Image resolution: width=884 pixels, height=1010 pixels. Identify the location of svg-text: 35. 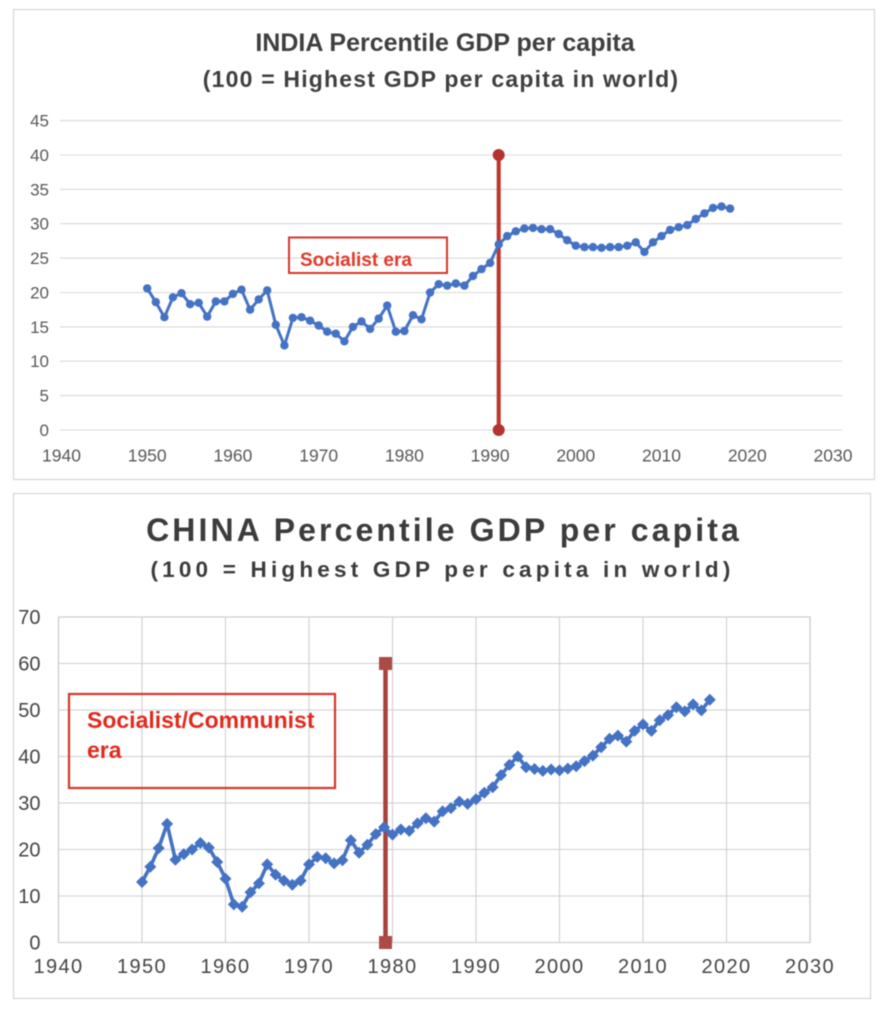
(39, 189).